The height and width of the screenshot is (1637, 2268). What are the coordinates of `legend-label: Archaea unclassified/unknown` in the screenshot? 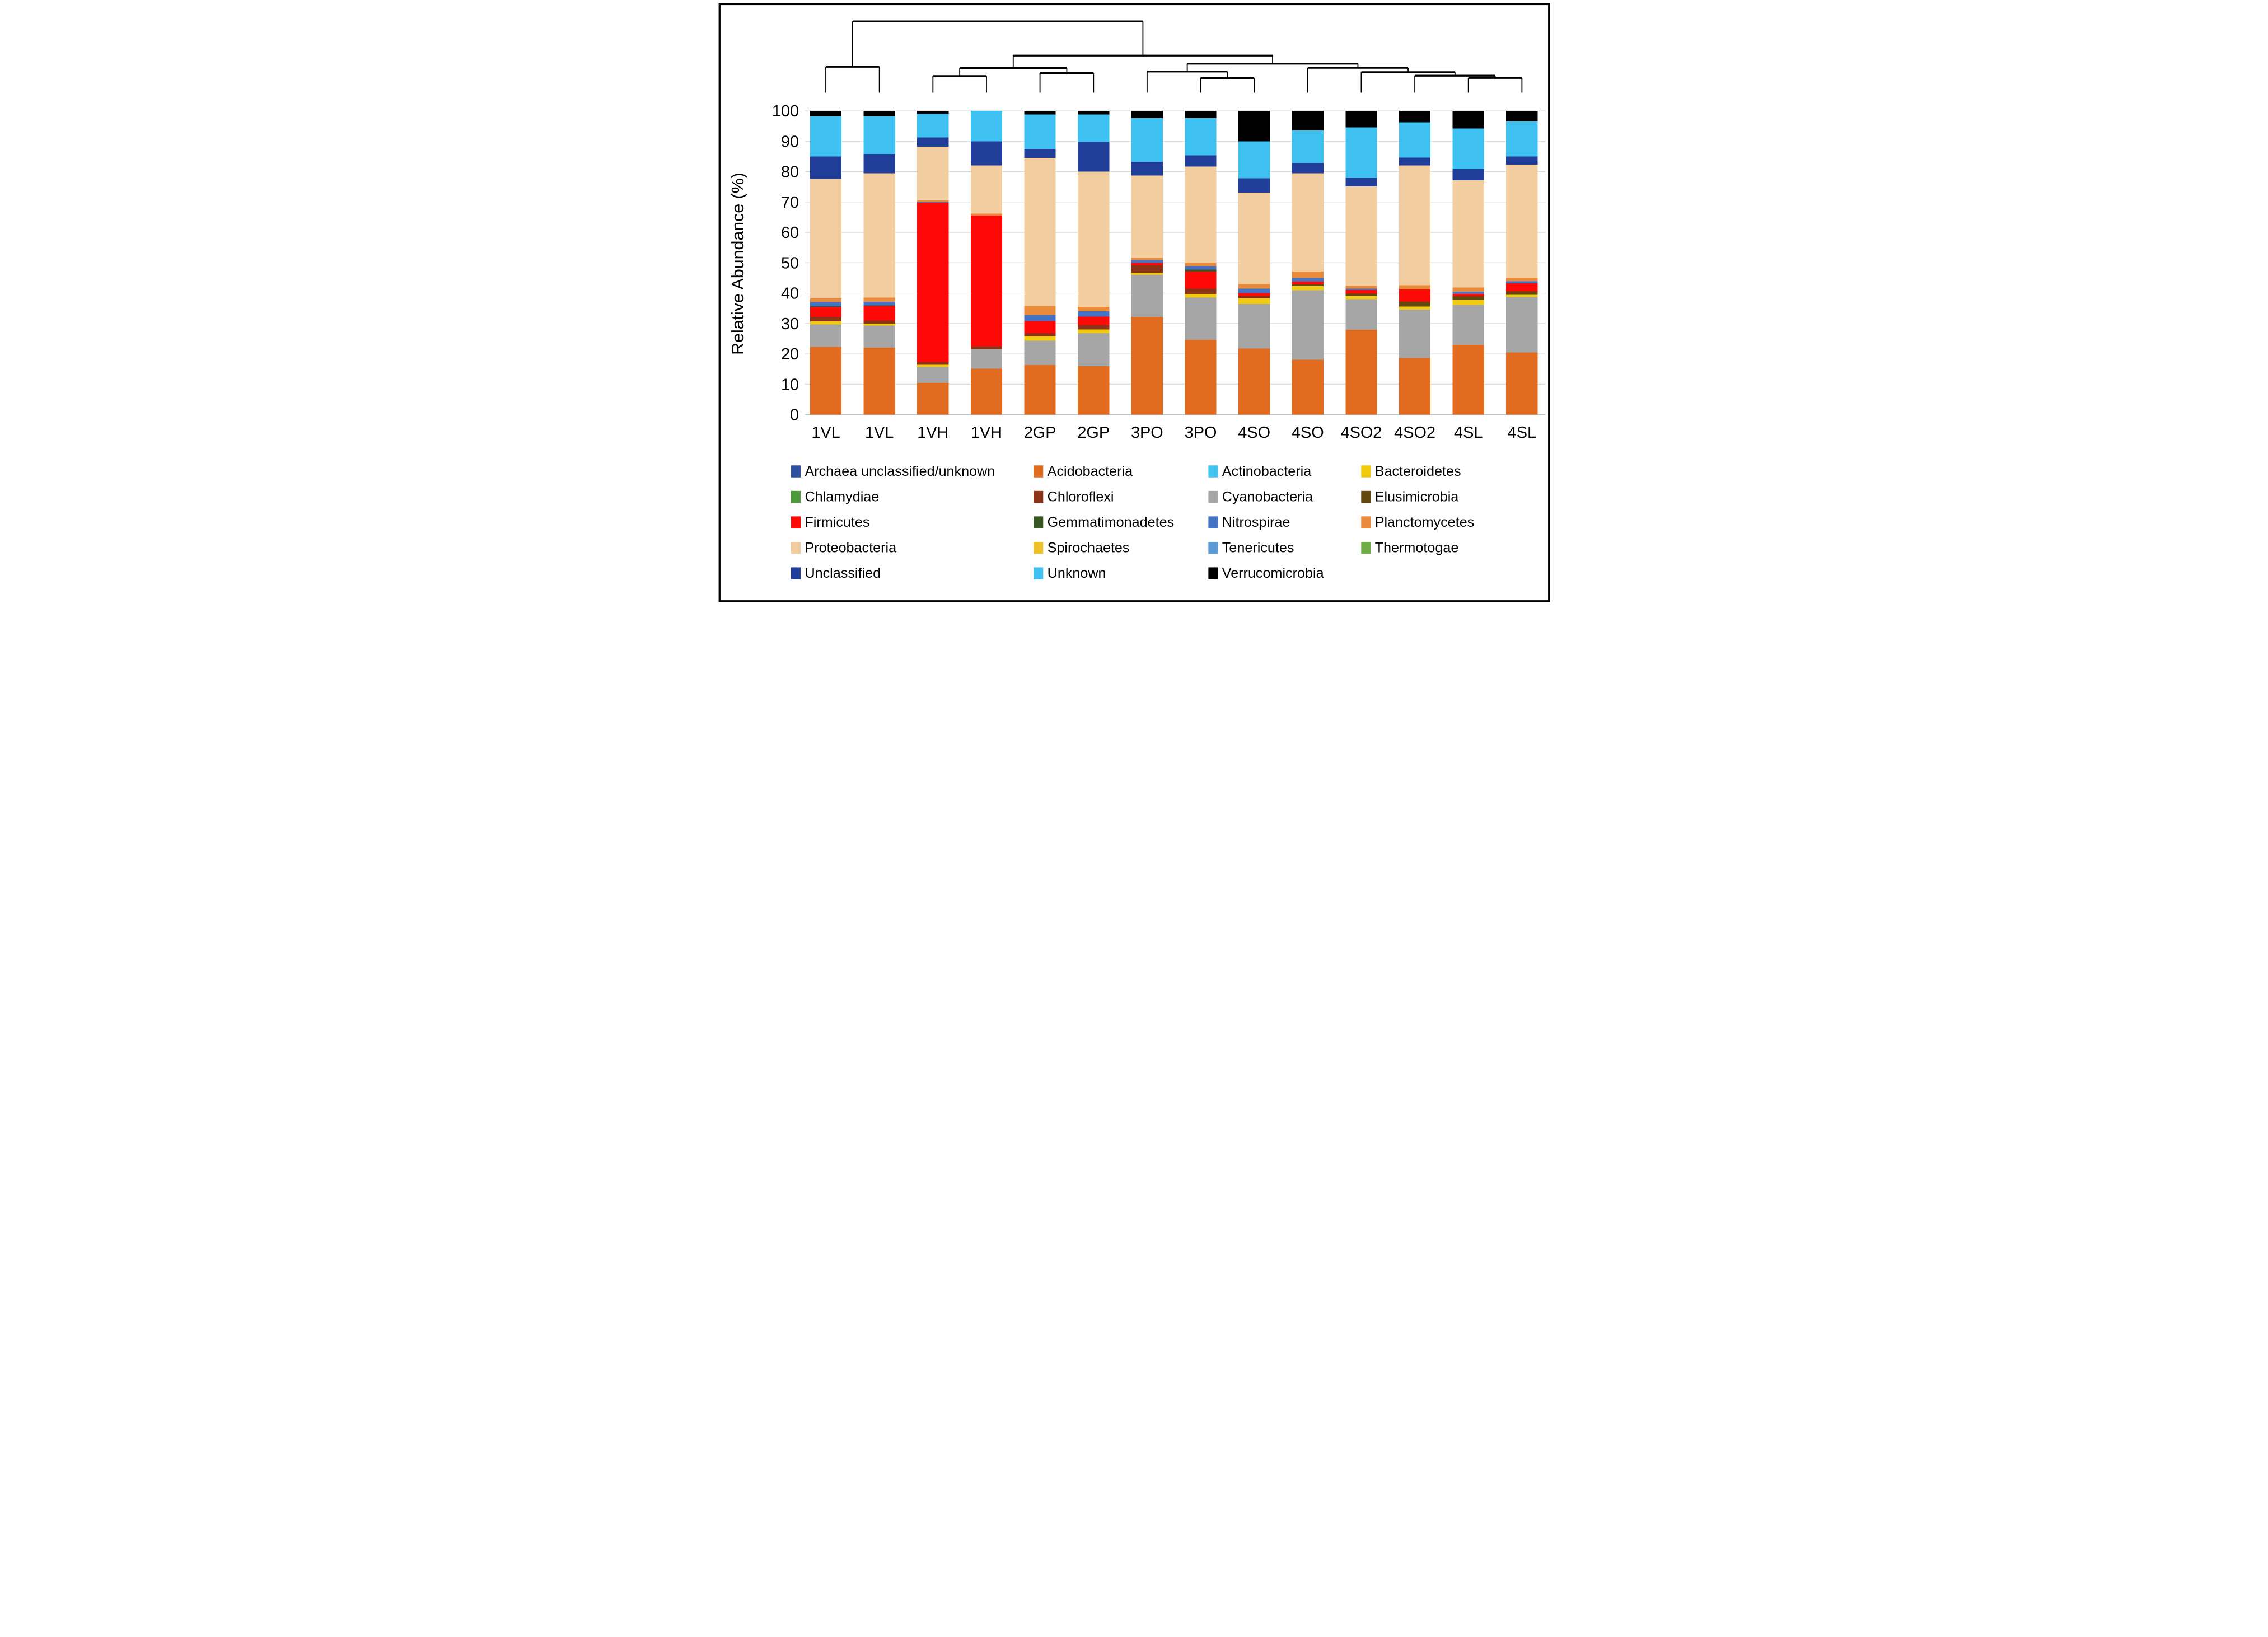 It's located at (900, 471).